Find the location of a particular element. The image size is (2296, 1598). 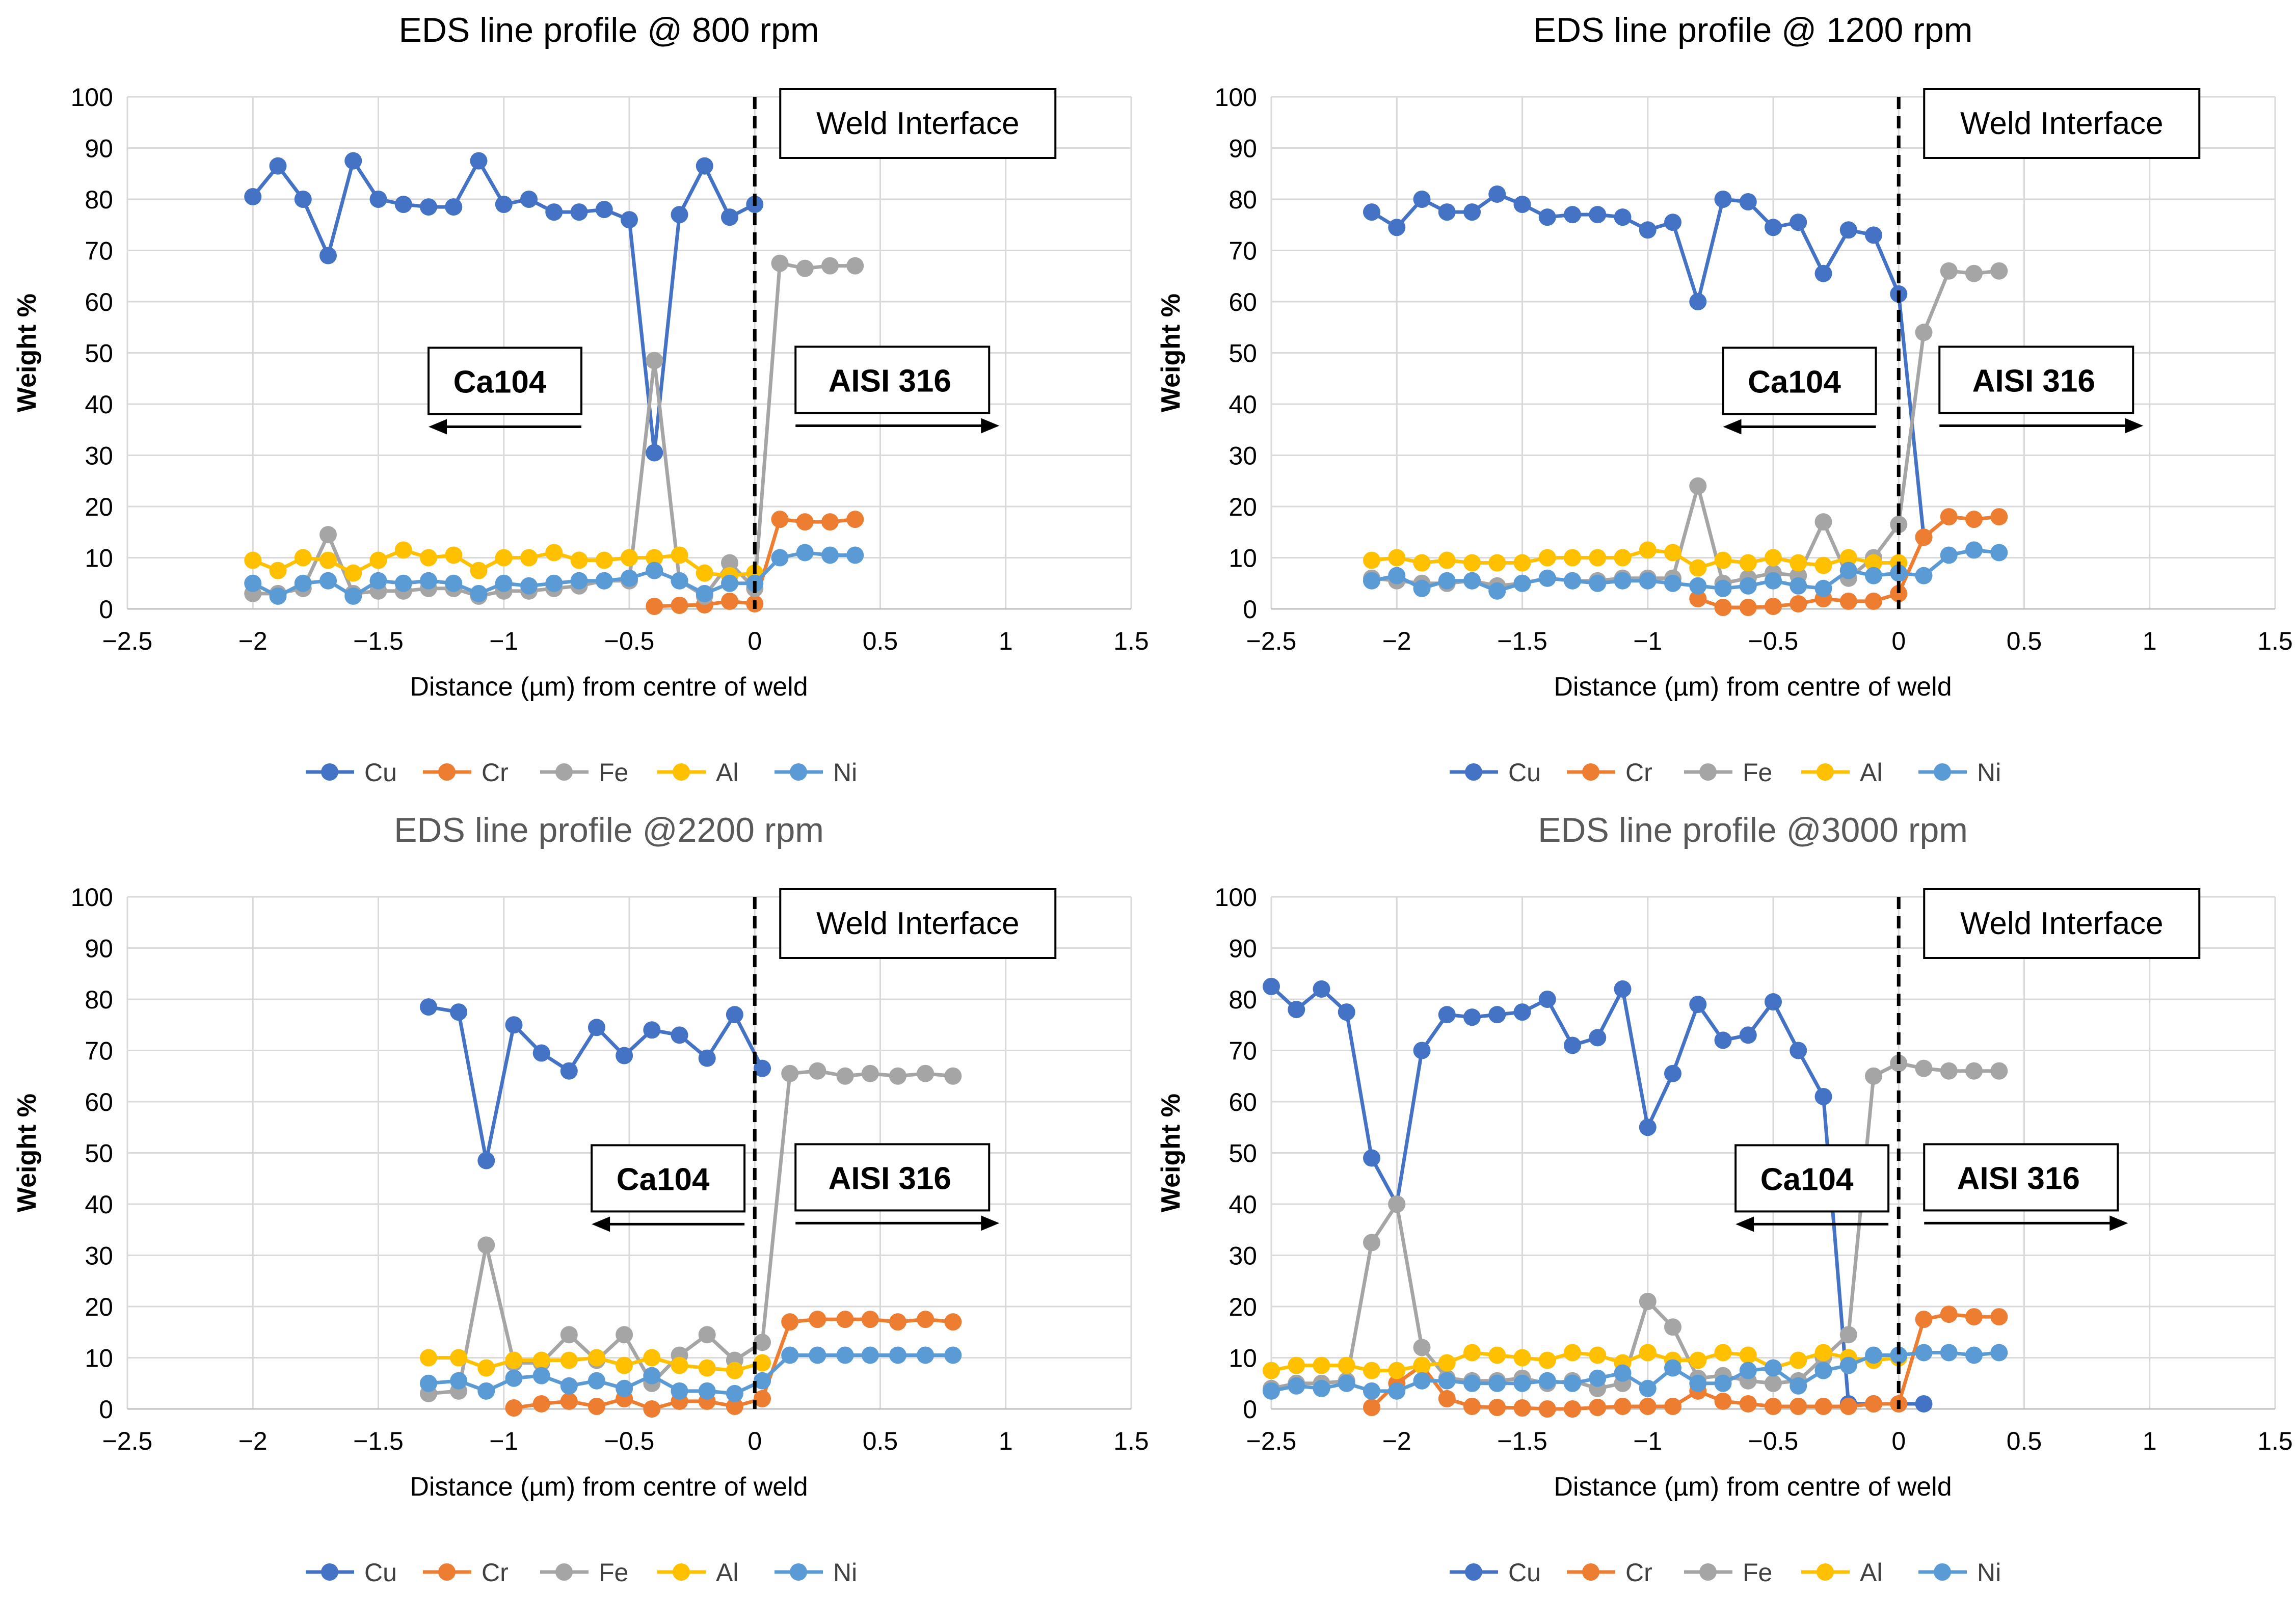

chart-title: EDS line profile @ 1200 rpm is located at coordinates (1753, 30).